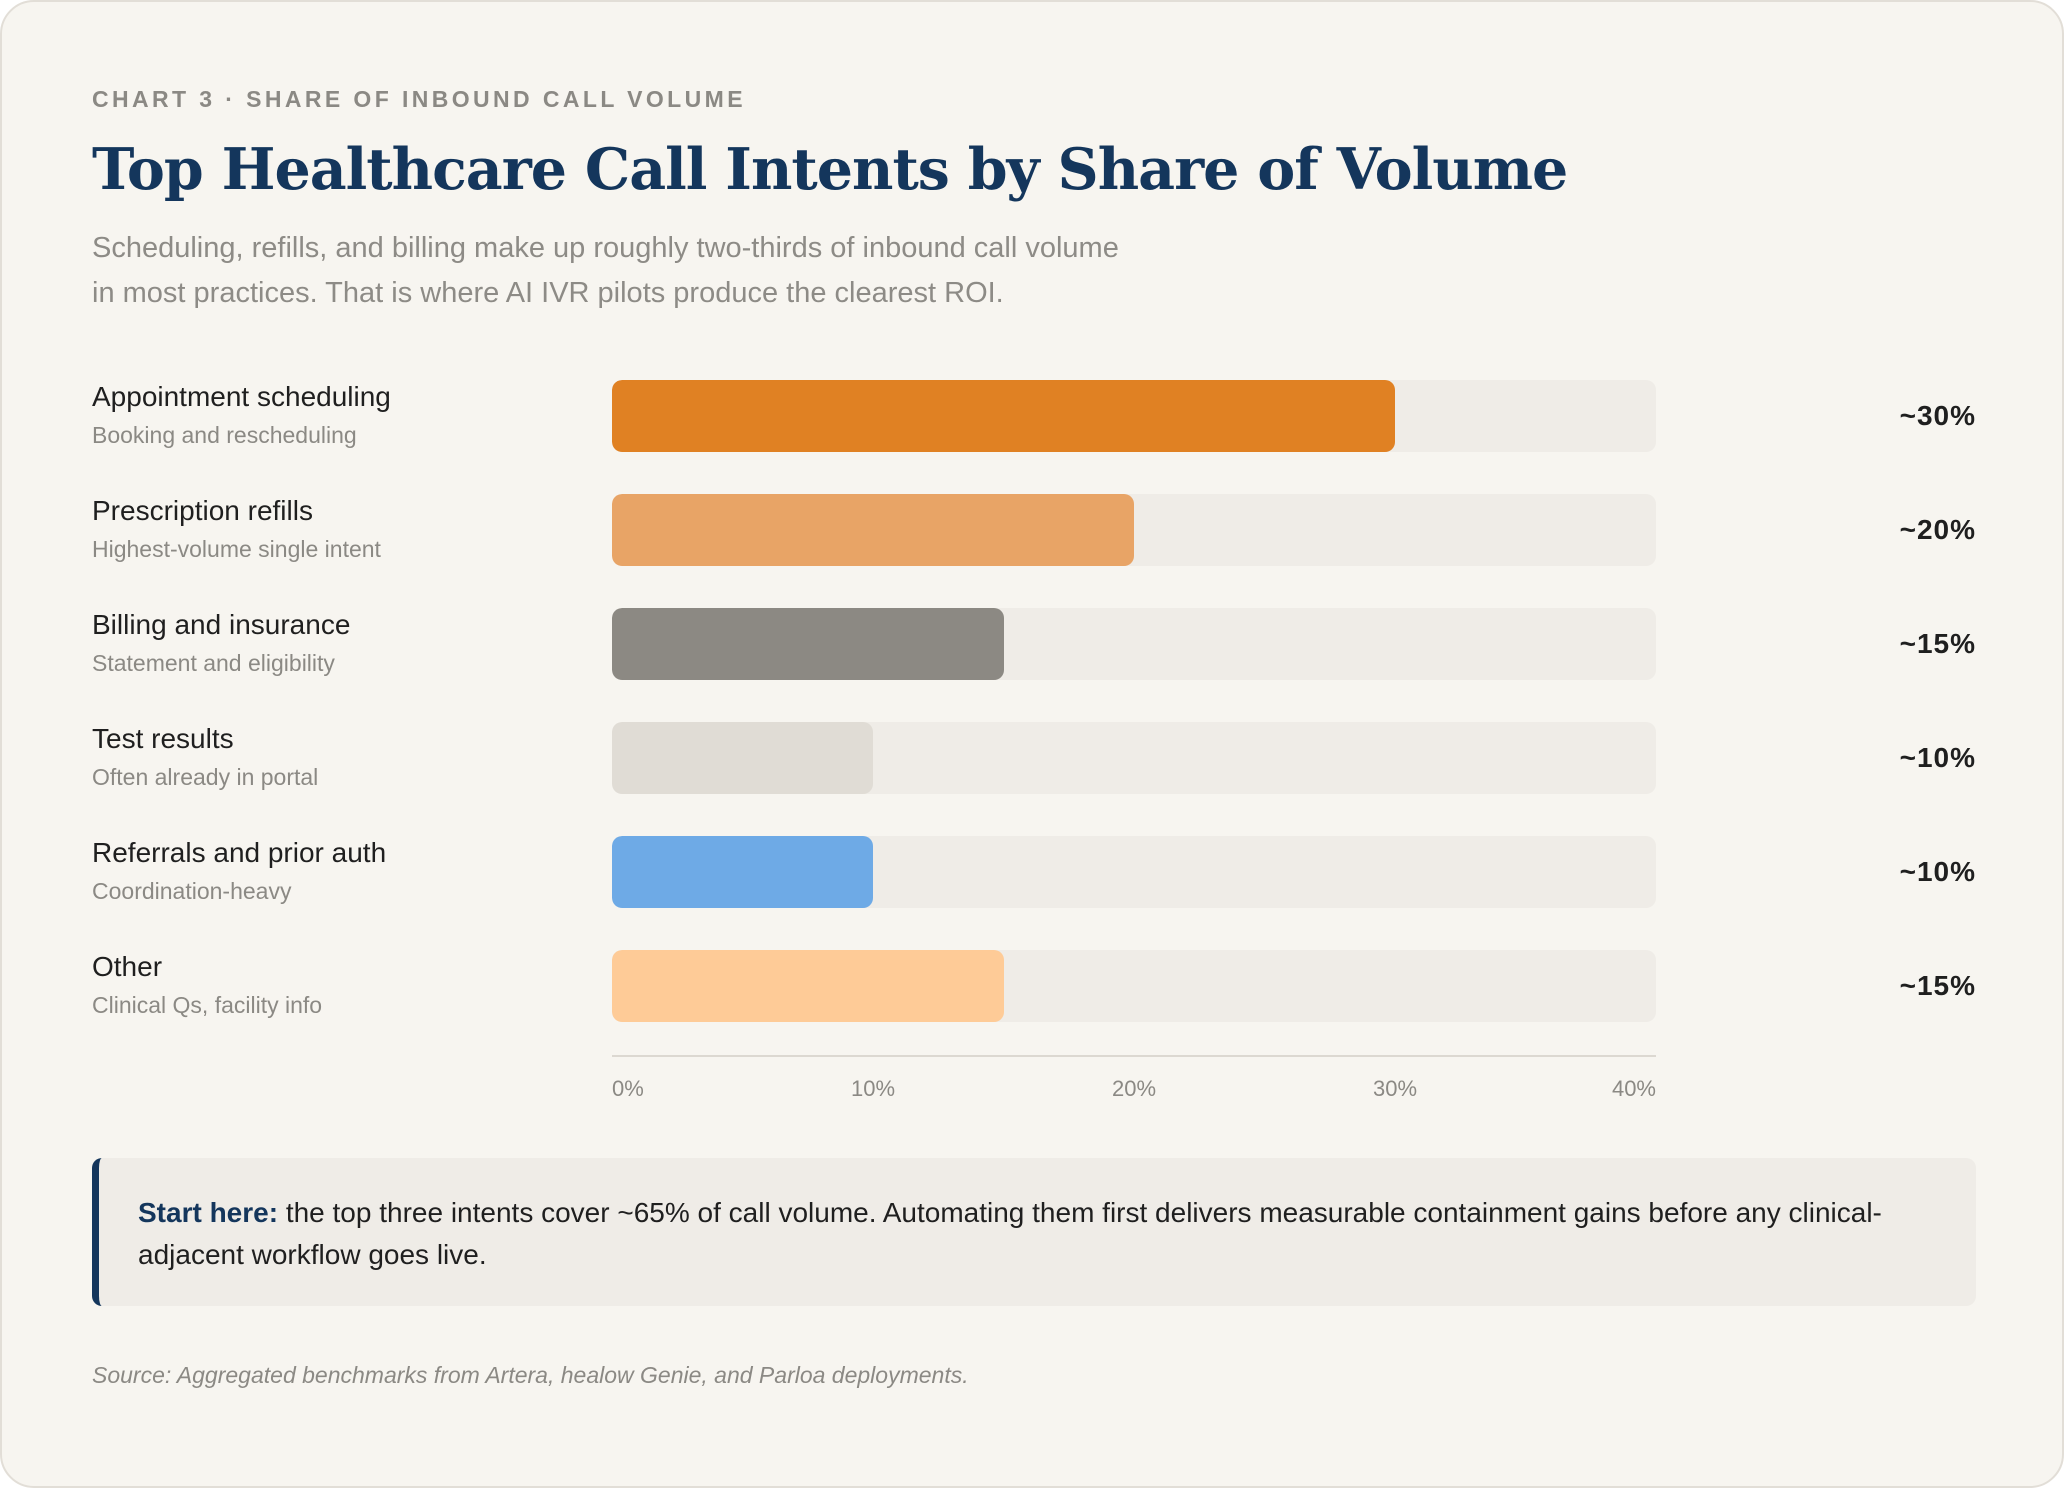 The width and height of the screenshot is (2064, 1488). What do you see at coordinates (127, 966) in the screenshot?
I see `bar-category-label: Other` at bounding box center [127, 966].